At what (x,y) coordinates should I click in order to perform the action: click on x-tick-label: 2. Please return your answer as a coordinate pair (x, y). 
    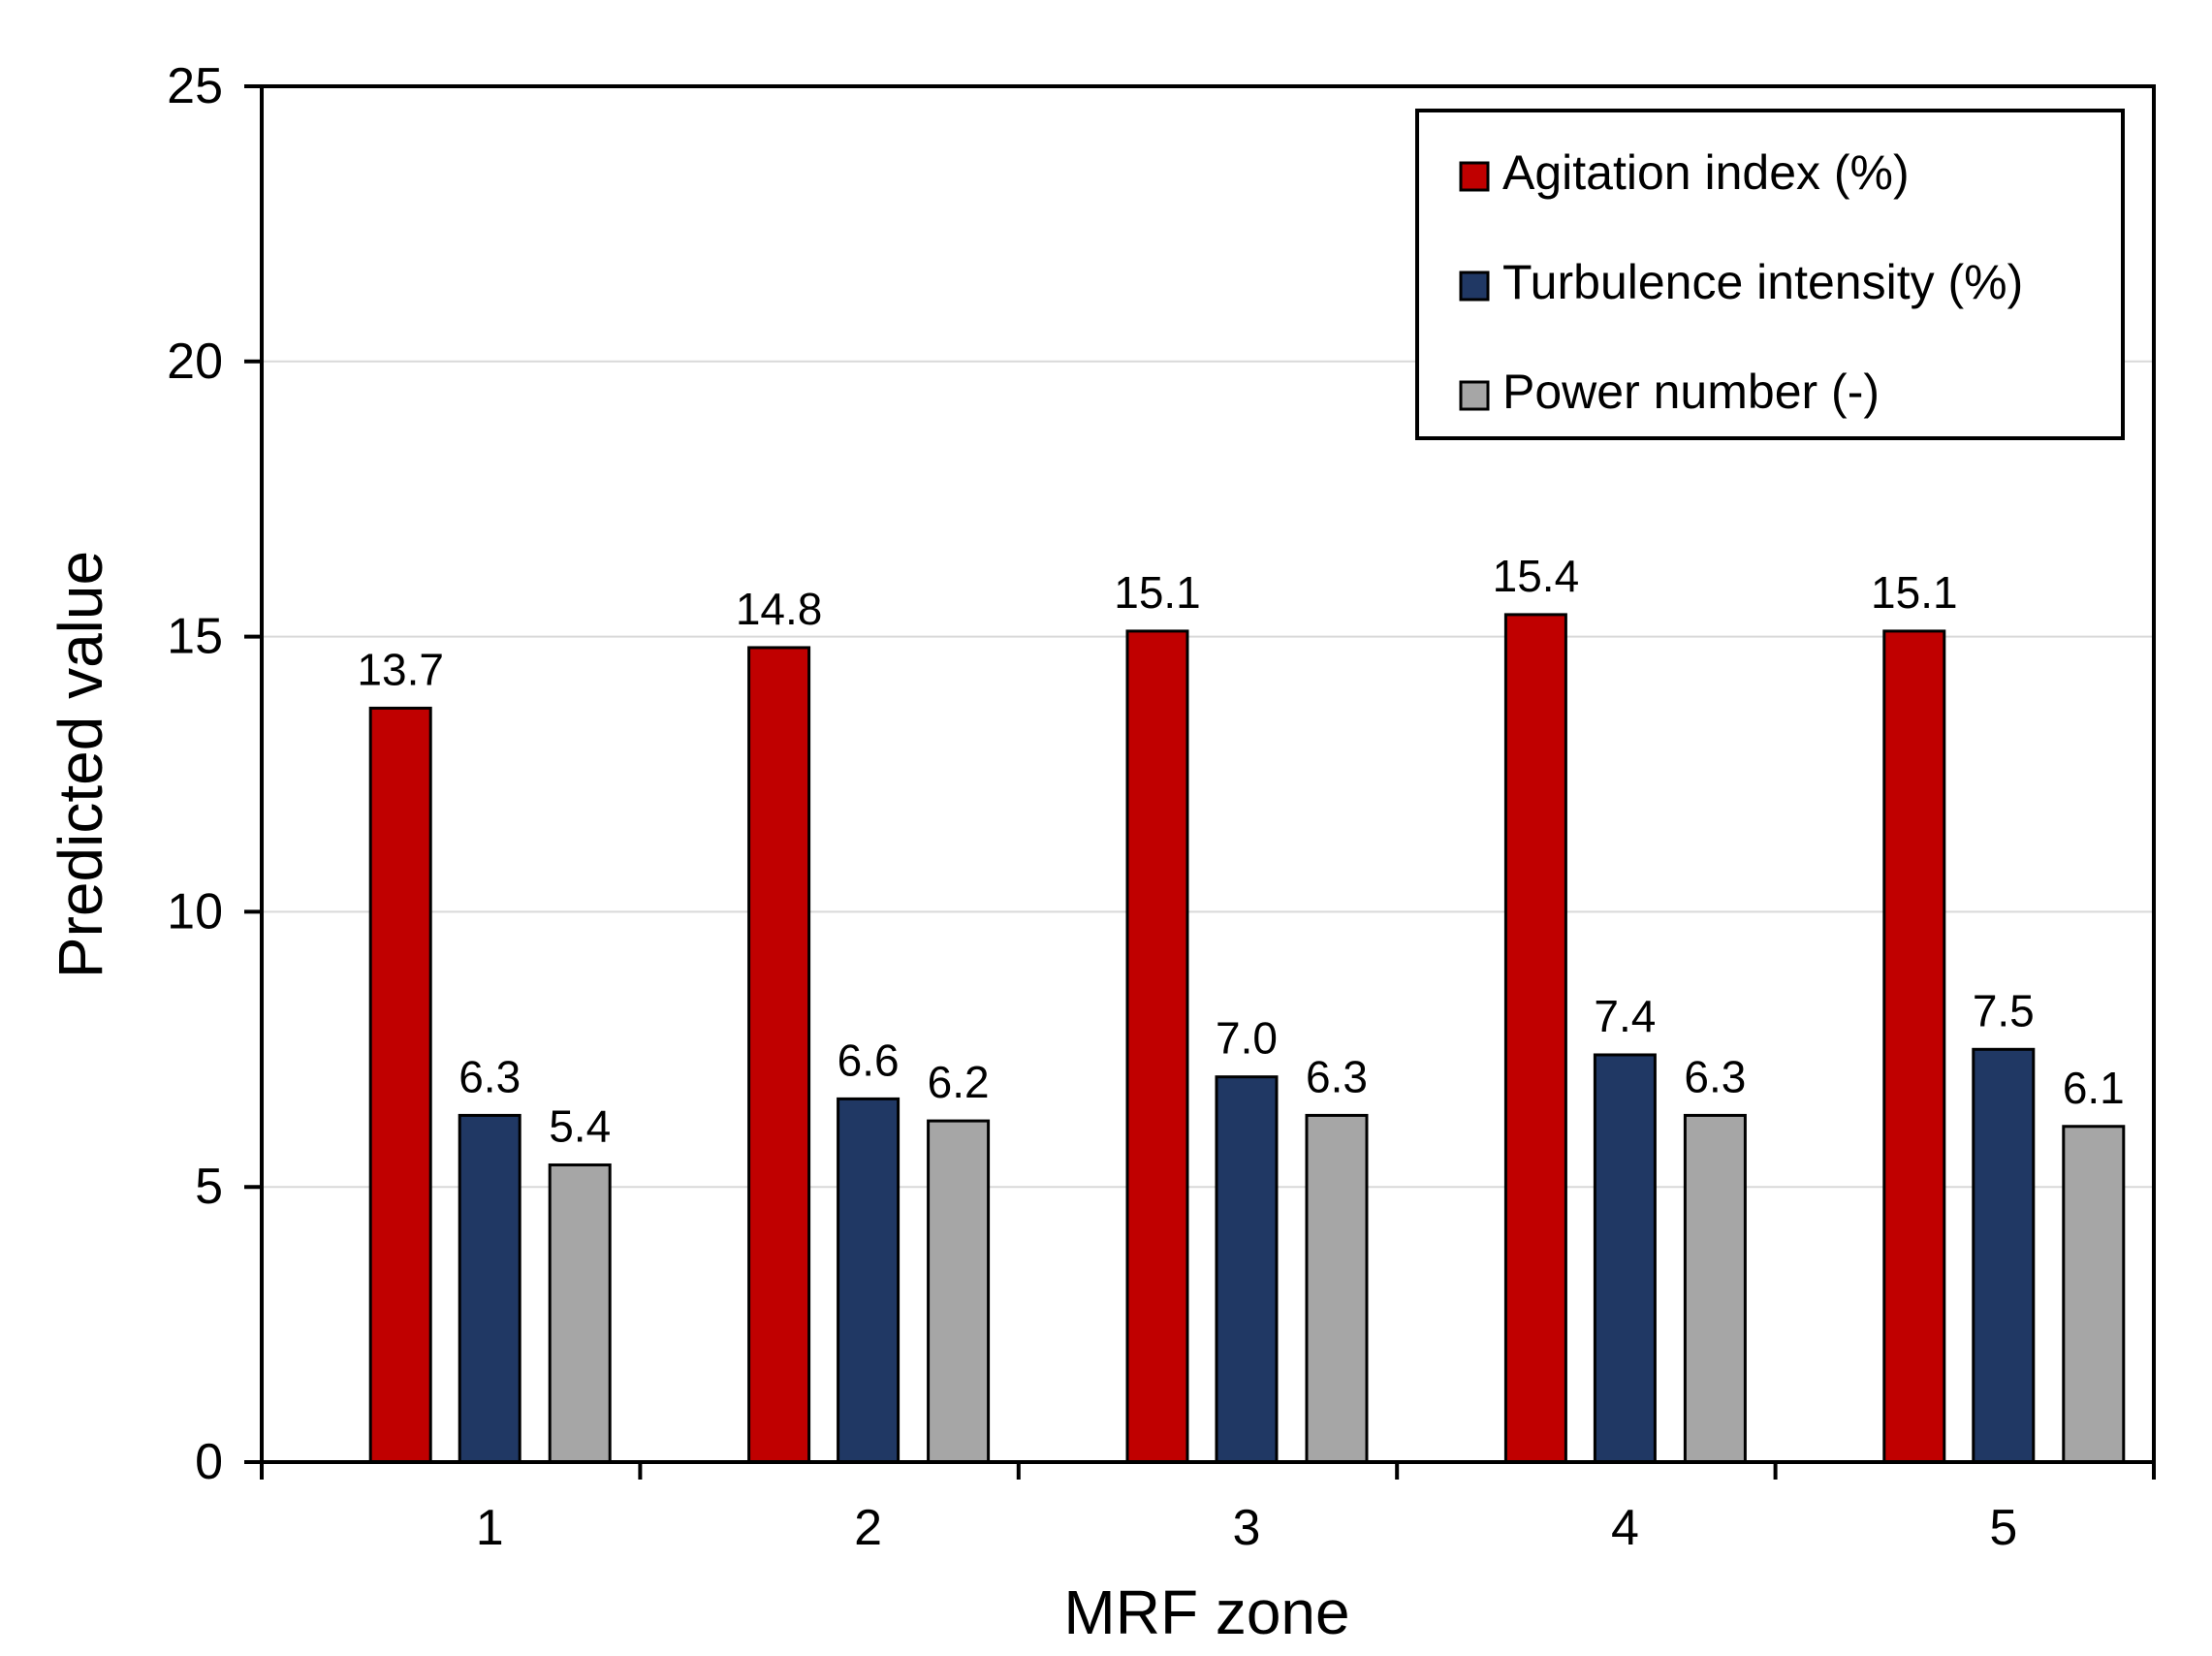
    Looking at the image, I should click on (868, 1528).